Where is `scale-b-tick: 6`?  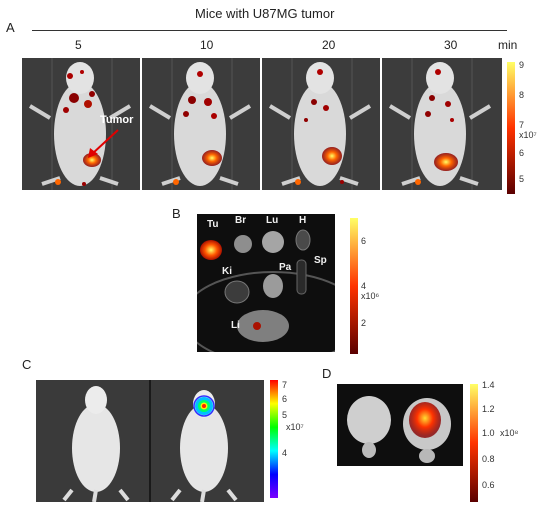 scale-b-tick: 6 is located at coordinates (364, 241).